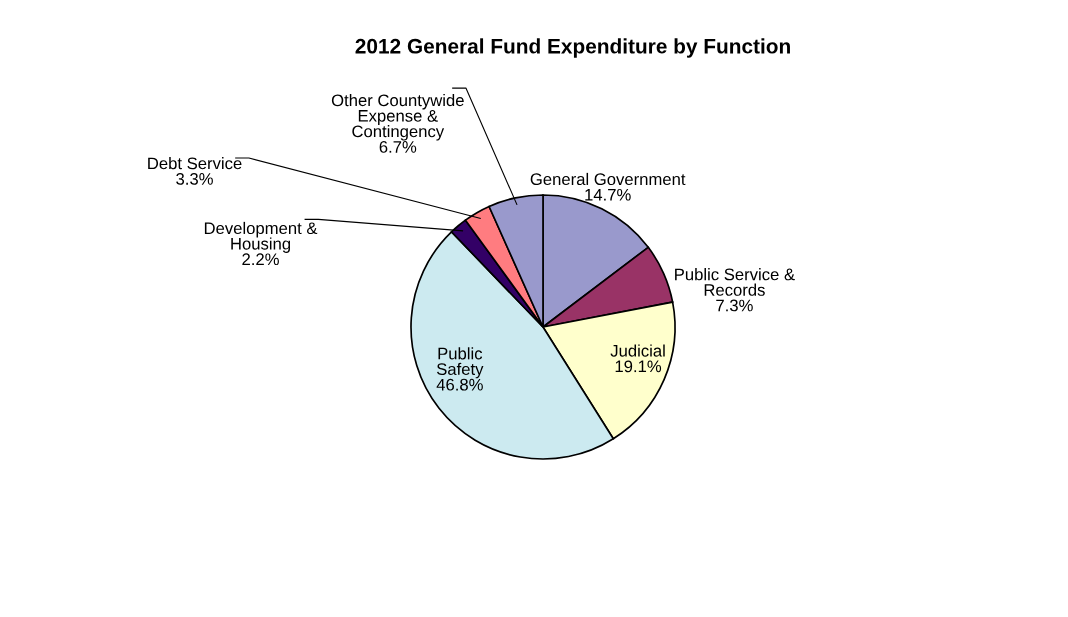 Image resolution: width=1068 pixels, height=617 pixels. What do you see at coordinates (608, 194) in the screenshot?
I see `data-label: 14.7%` at bounding box center [608, 194].